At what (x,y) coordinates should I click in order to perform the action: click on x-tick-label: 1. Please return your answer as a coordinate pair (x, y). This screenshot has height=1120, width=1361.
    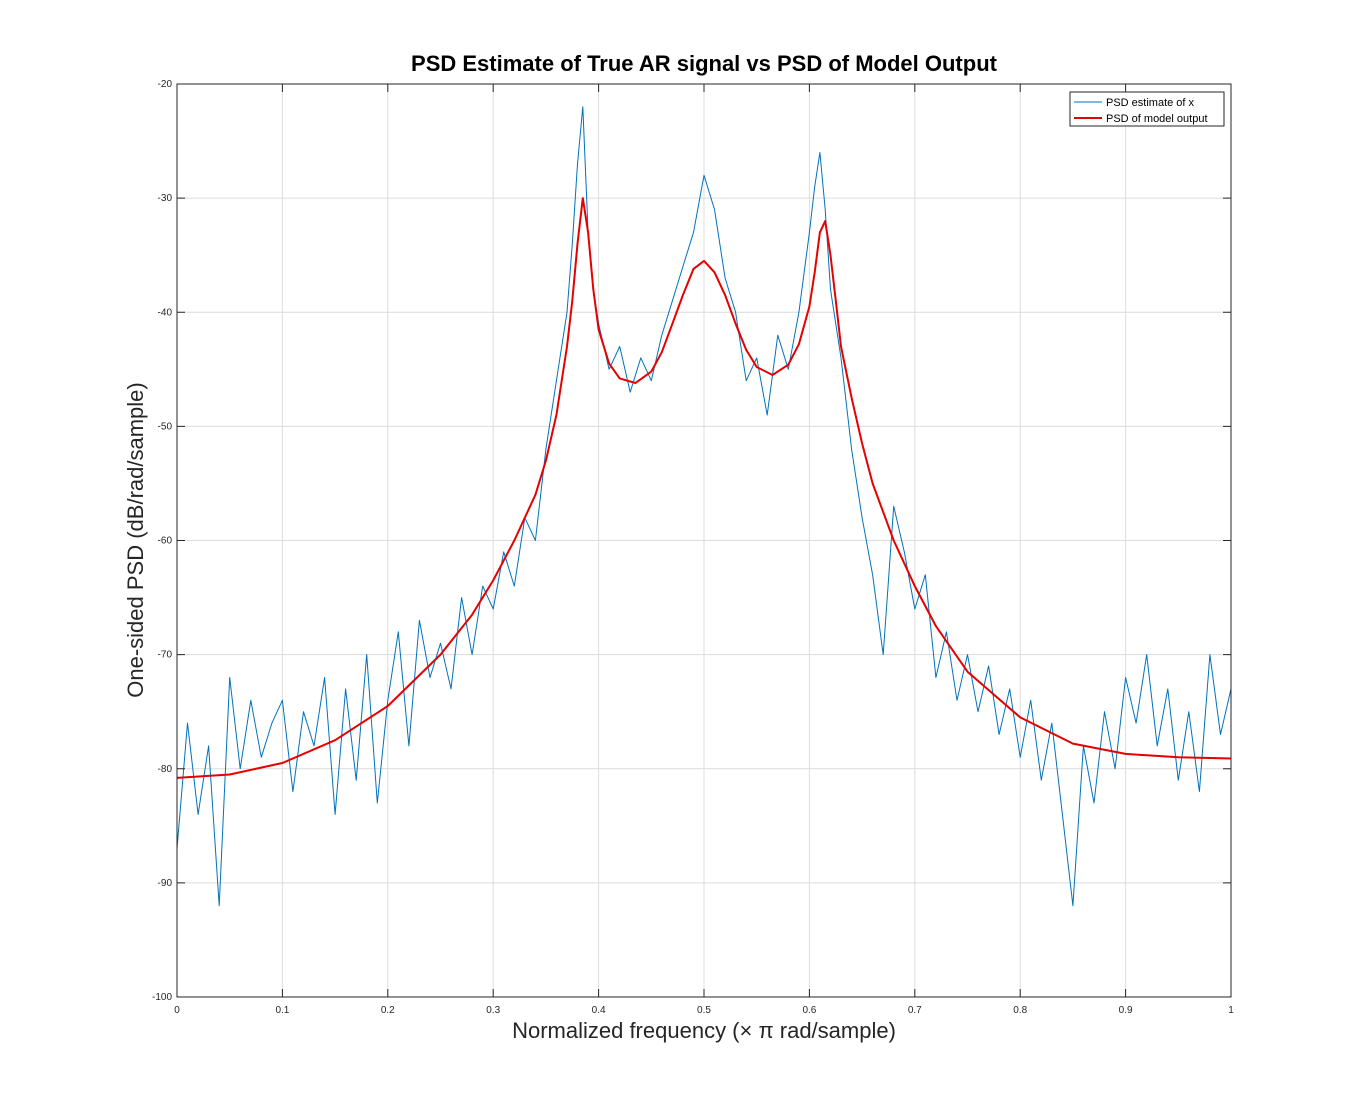
    Looking at the image, I should click on (1231, 1010).